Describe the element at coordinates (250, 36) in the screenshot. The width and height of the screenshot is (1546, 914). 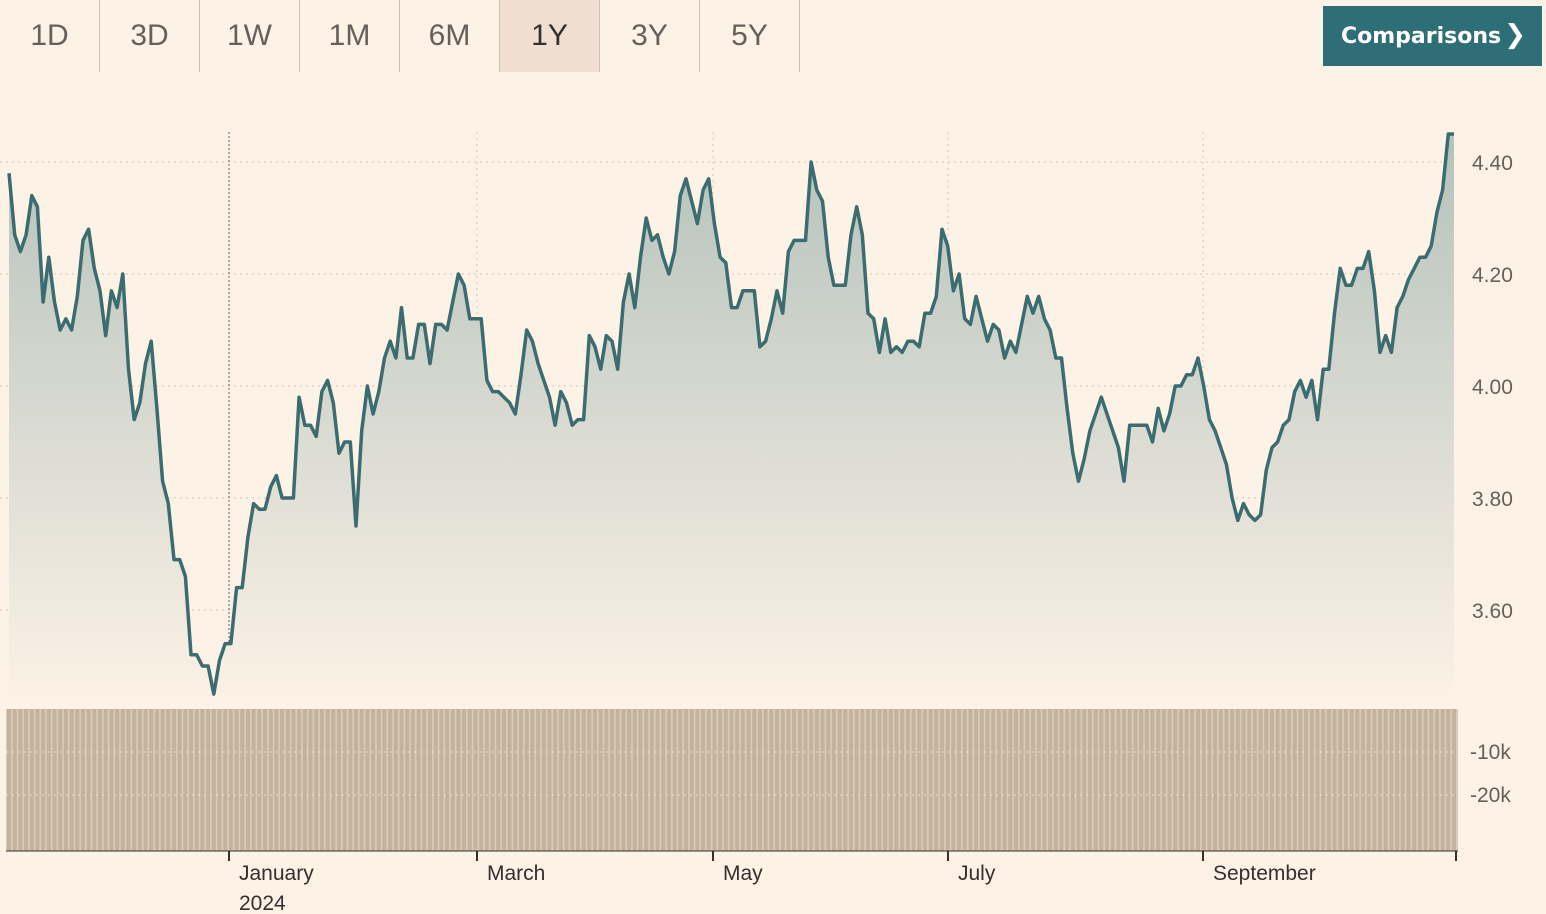
I see `tab-1w: 1W` at that location.